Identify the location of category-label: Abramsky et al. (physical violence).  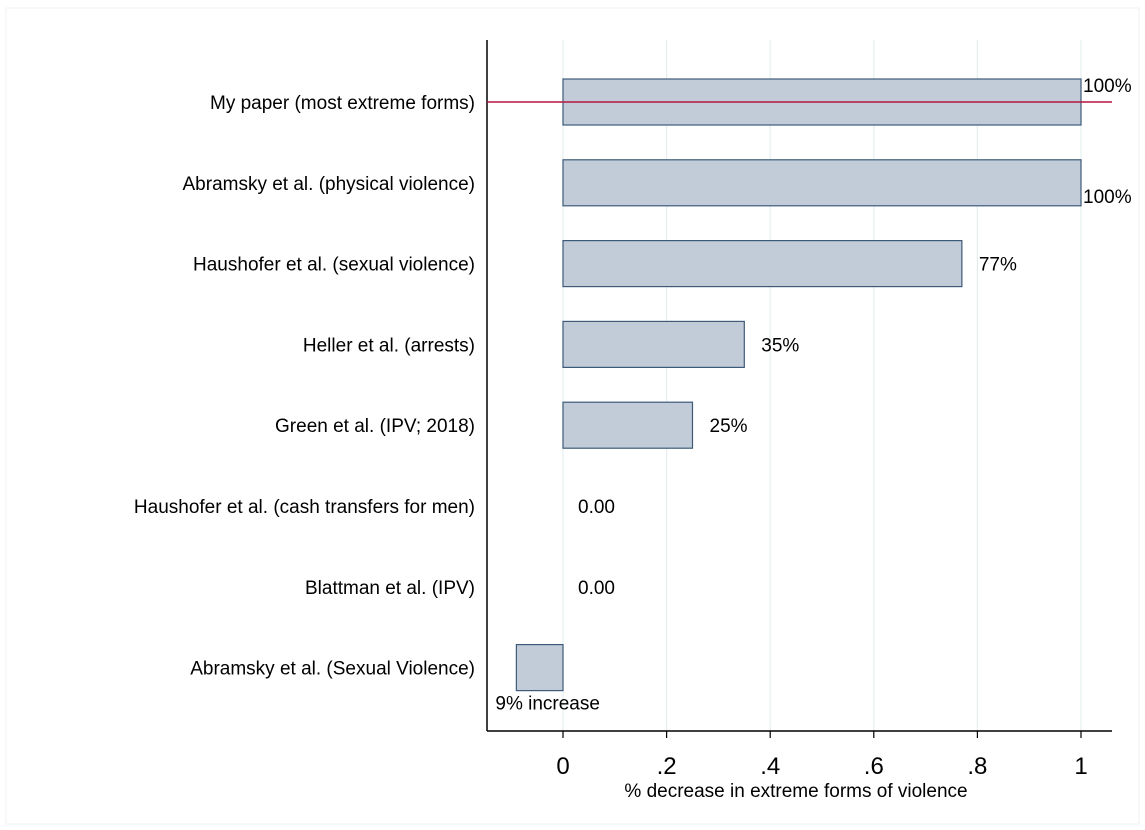
(329, 184).